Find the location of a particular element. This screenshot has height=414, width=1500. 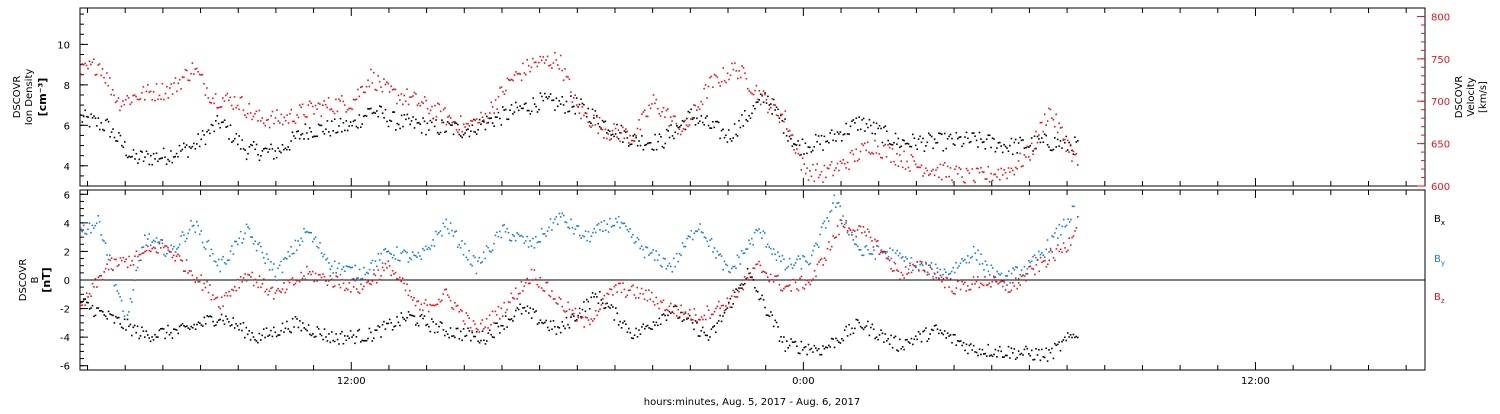

legend-by-main: B is located at coordinates (1437, 259).